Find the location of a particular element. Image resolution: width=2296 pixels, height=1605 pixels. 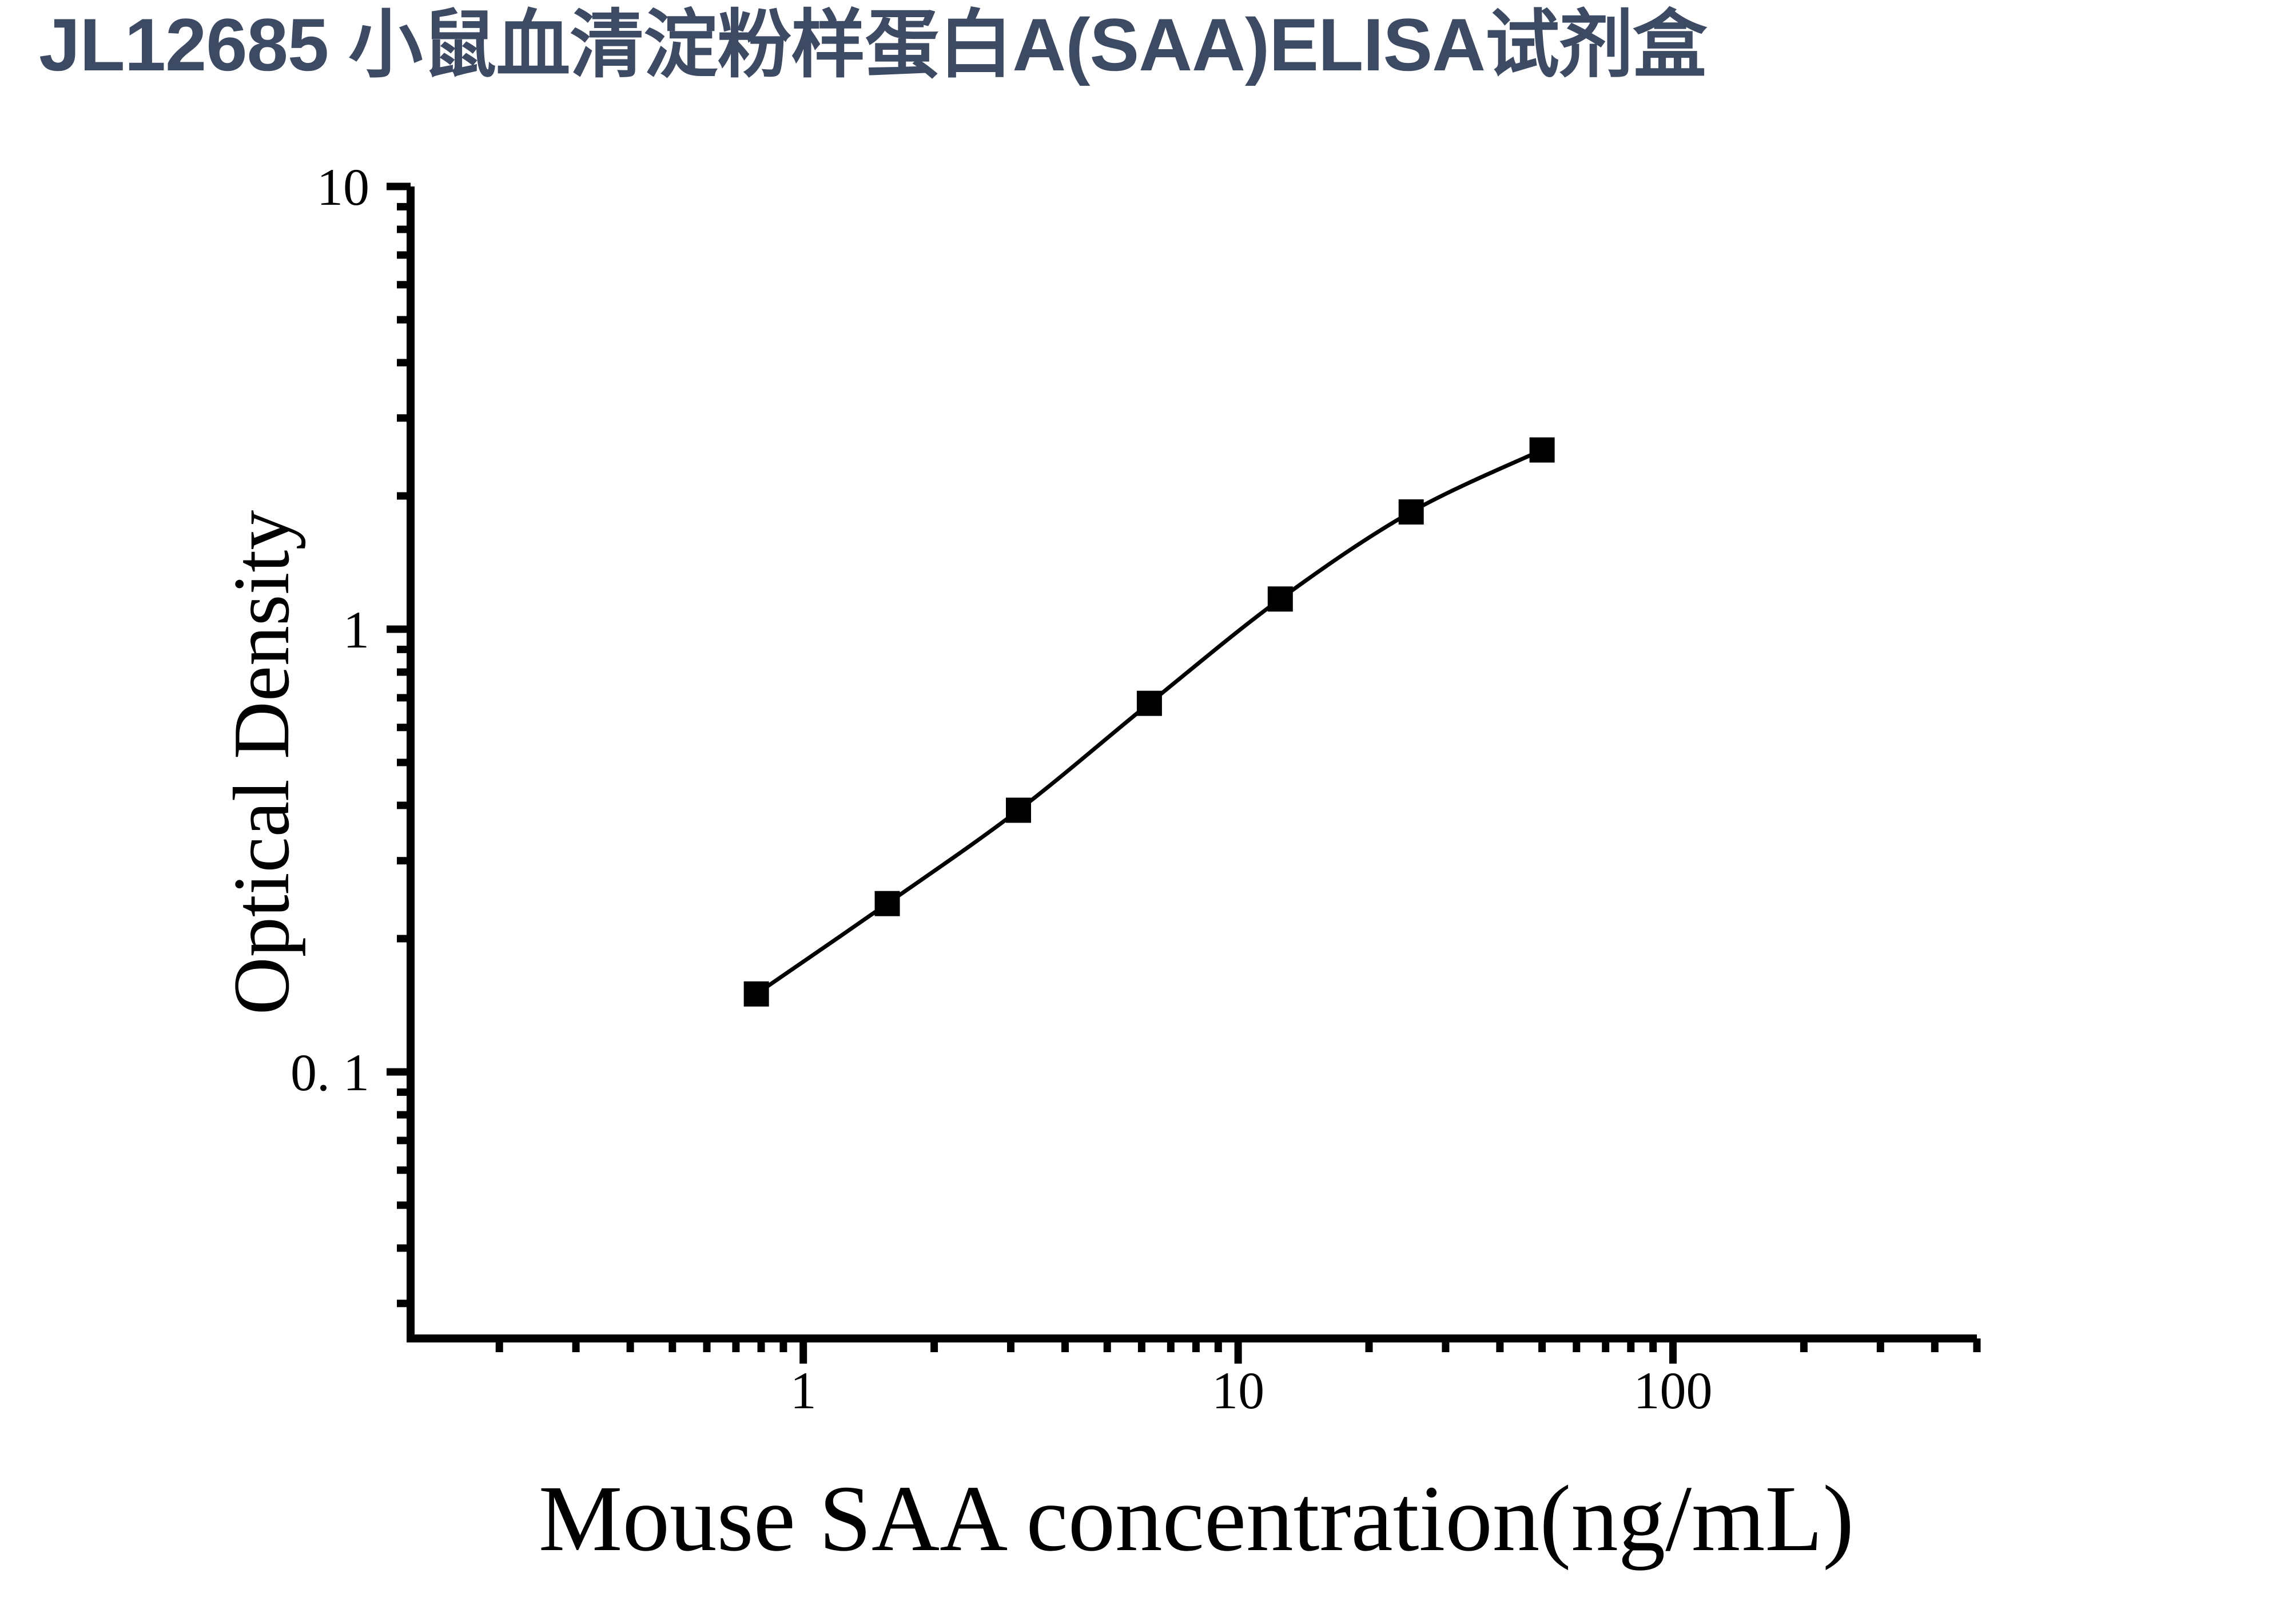

fit-curve is located at coordinates (1149, 722).